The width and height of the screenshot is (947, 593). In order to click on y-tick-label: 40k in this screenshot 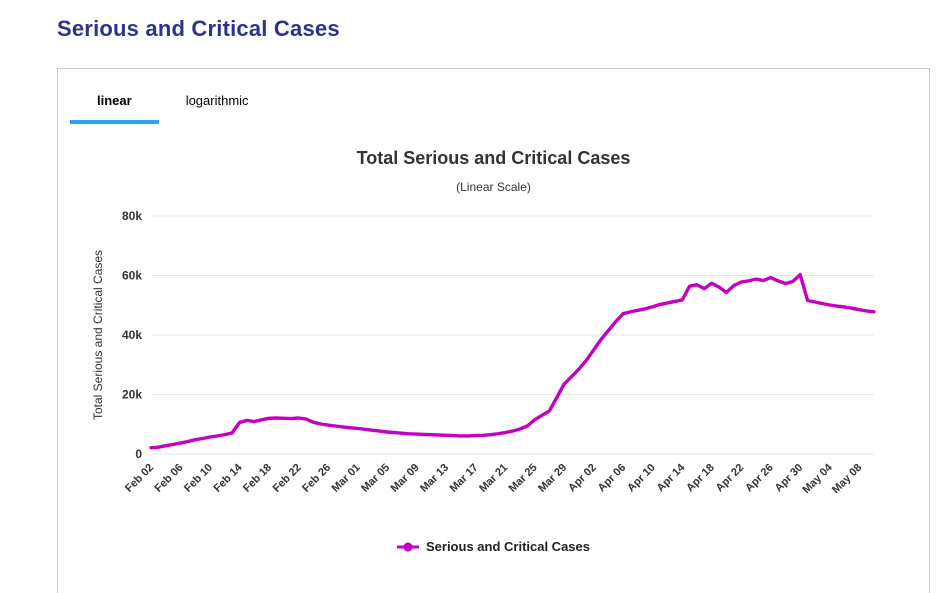, I will do `click(132, 335)`.